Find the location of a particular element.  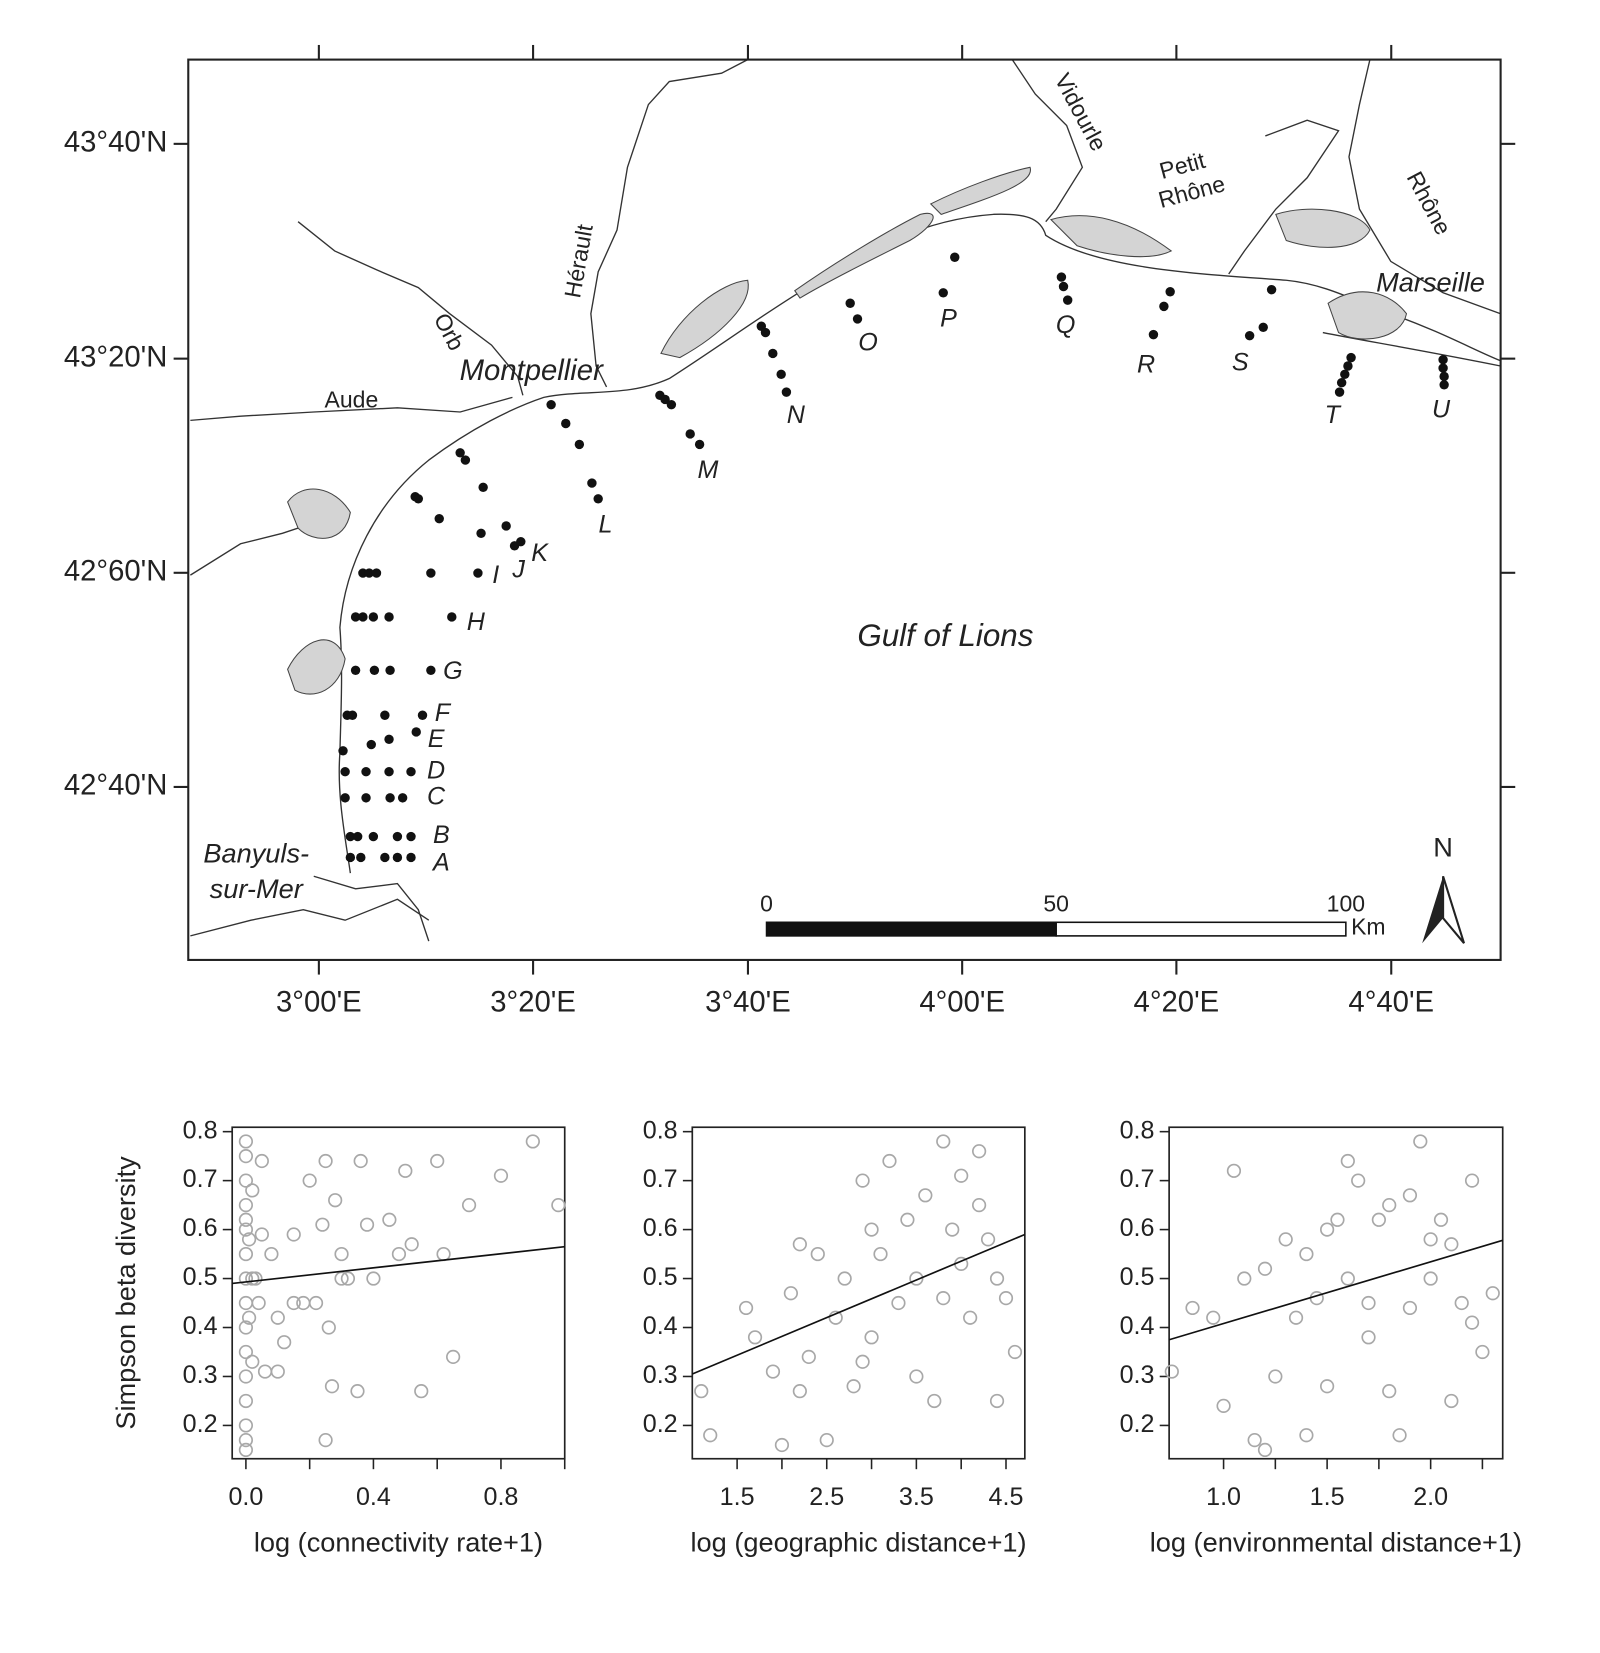

place-label: sur-Mer is located at coordinates (257, 888).